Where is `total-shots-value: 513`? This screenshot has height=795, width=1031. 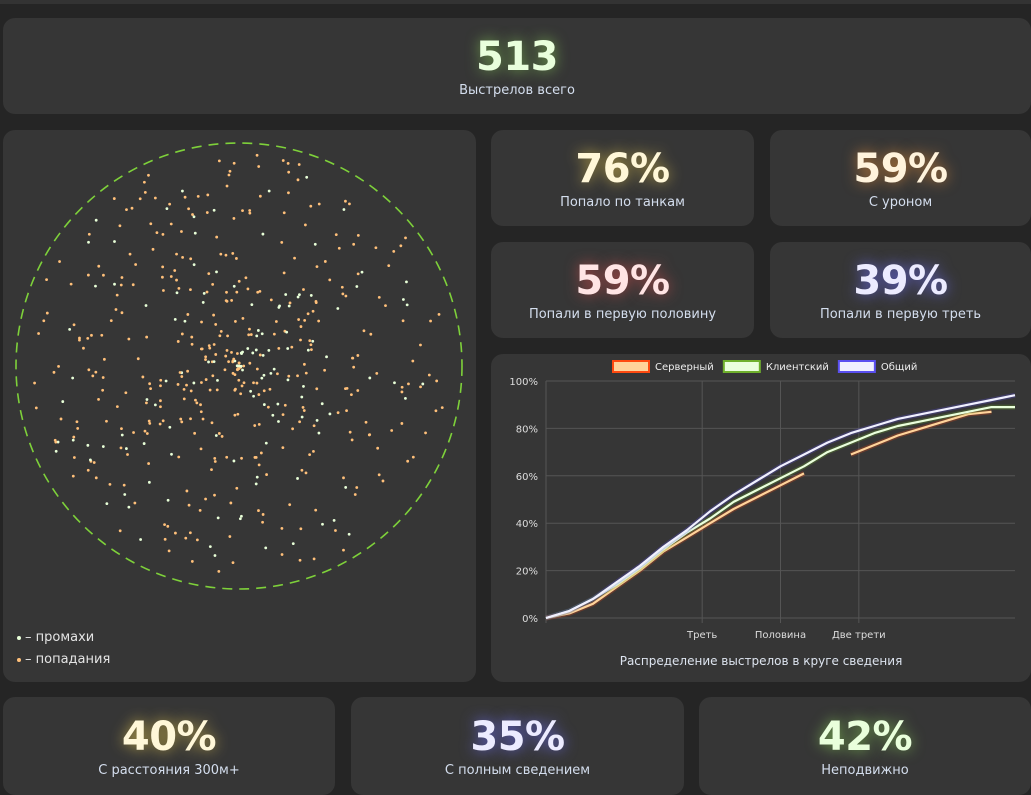
total-shots-value: 513 is located at coordinates (517, 56).